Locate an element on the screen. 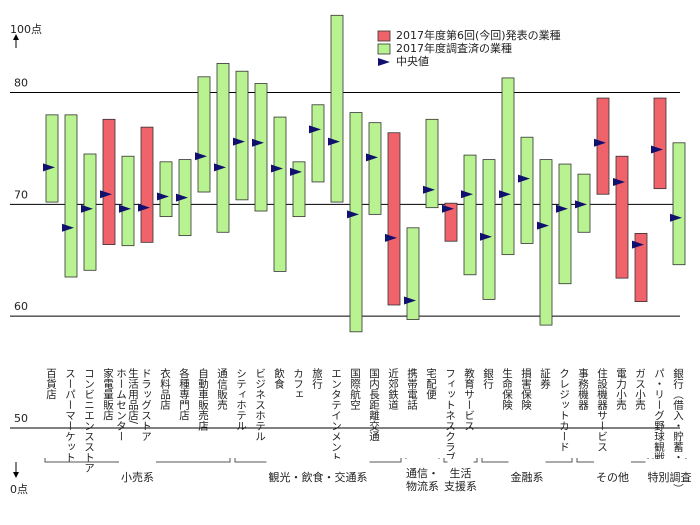 Image resolution: width=700 pixels, height=525 pixels. x-tick-label: 家電量販店 is located at coordinates (108, 394).